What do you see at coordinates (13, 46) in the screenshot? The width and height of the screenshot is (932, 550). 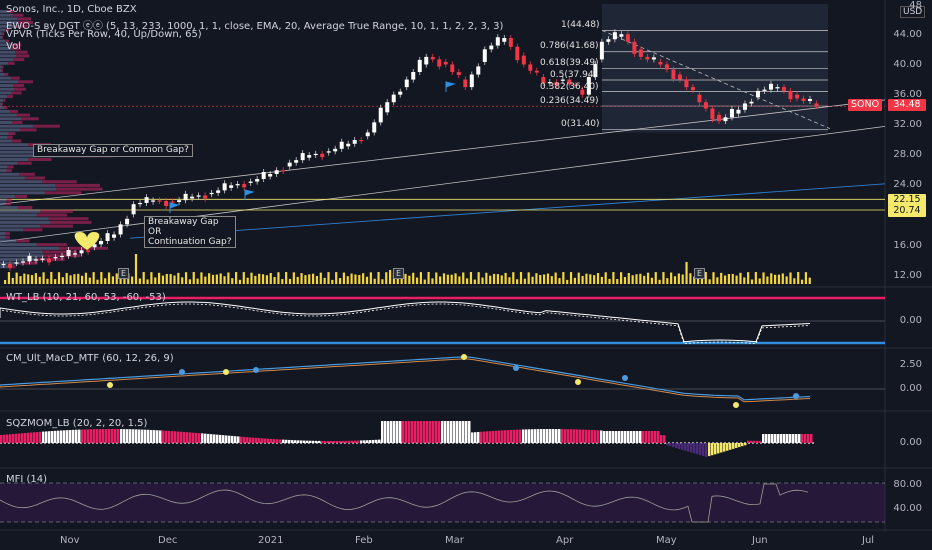 I see `volume-legend: Vol` at bounding box center [13, 46].